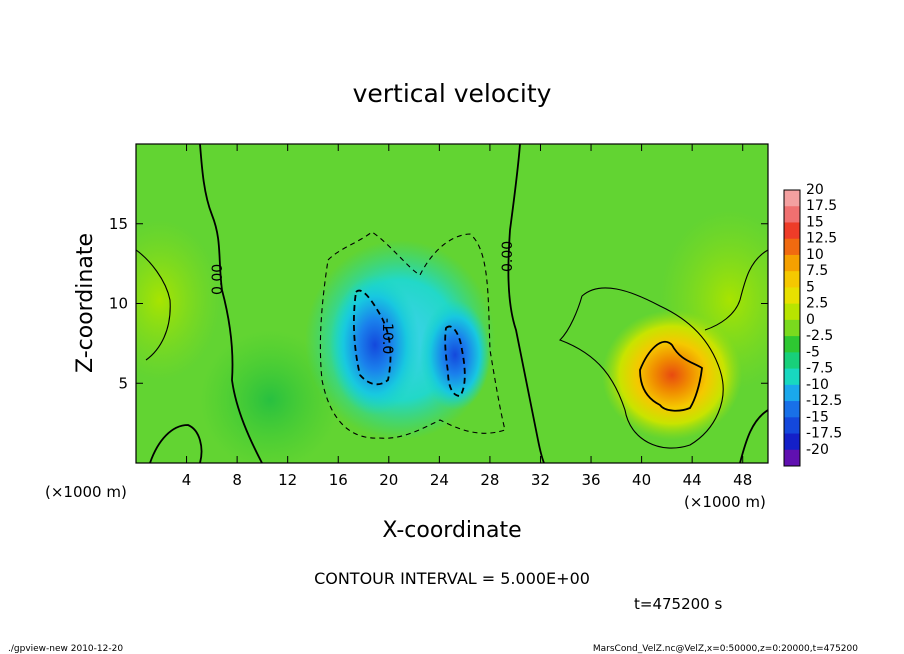 The image size is (904, 654). Describe the element at coordinates (817, 450) in the screenshot. I see `colorbar-label: -20` at that location.